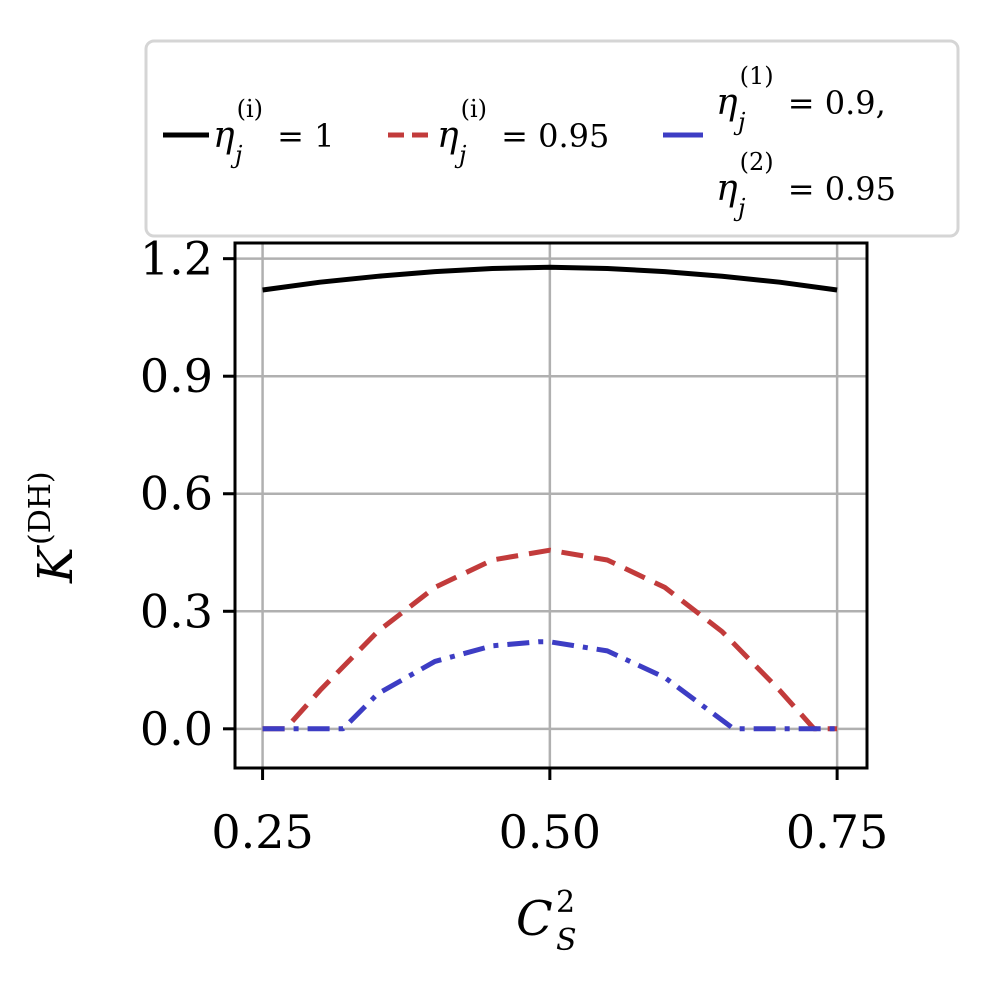 This screenshot has height=990, width=997. I want to click on y-tick-label-3: 0.9, so click(176, 376).